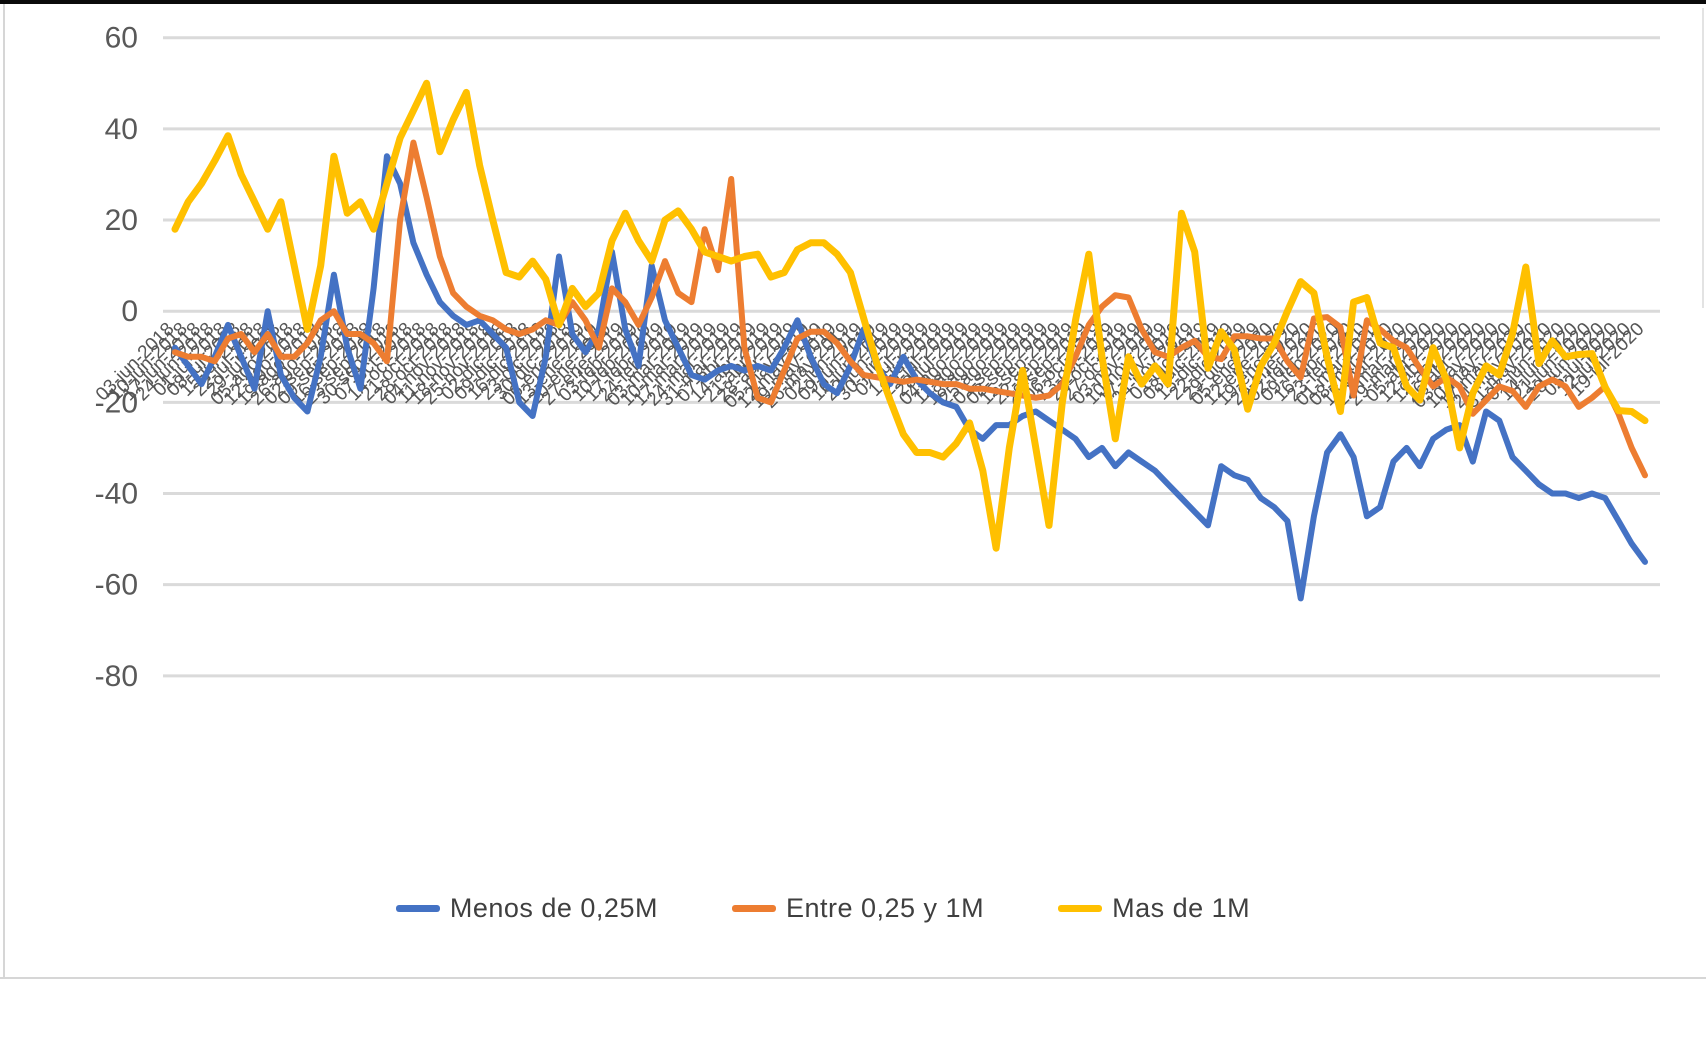  Describe the element at coordinates (121, 38) in the screenshot. I see `y-axis-label: 60` at that location.